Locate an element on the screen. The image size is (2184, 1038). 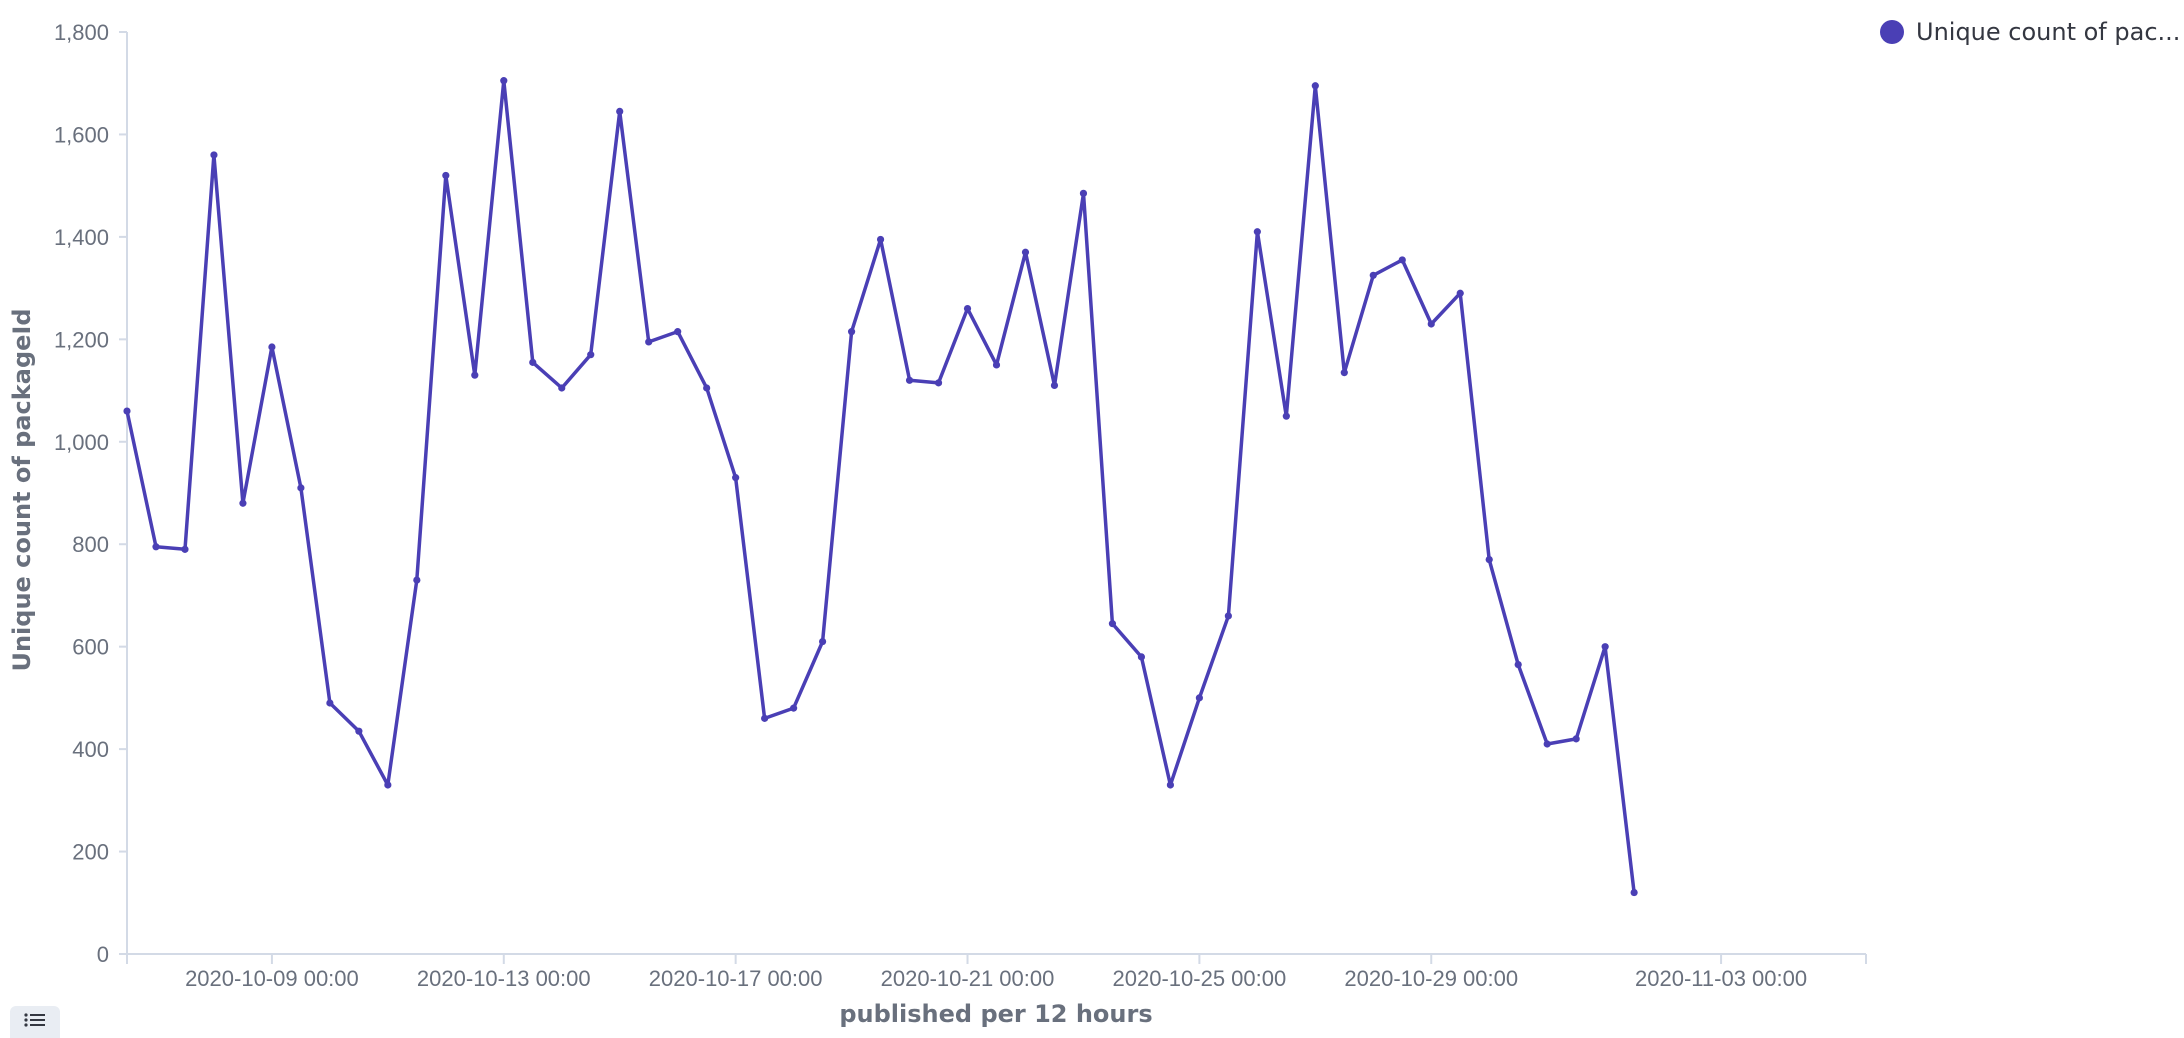
legend-toggle-button is located at coordinates (35, 1022).